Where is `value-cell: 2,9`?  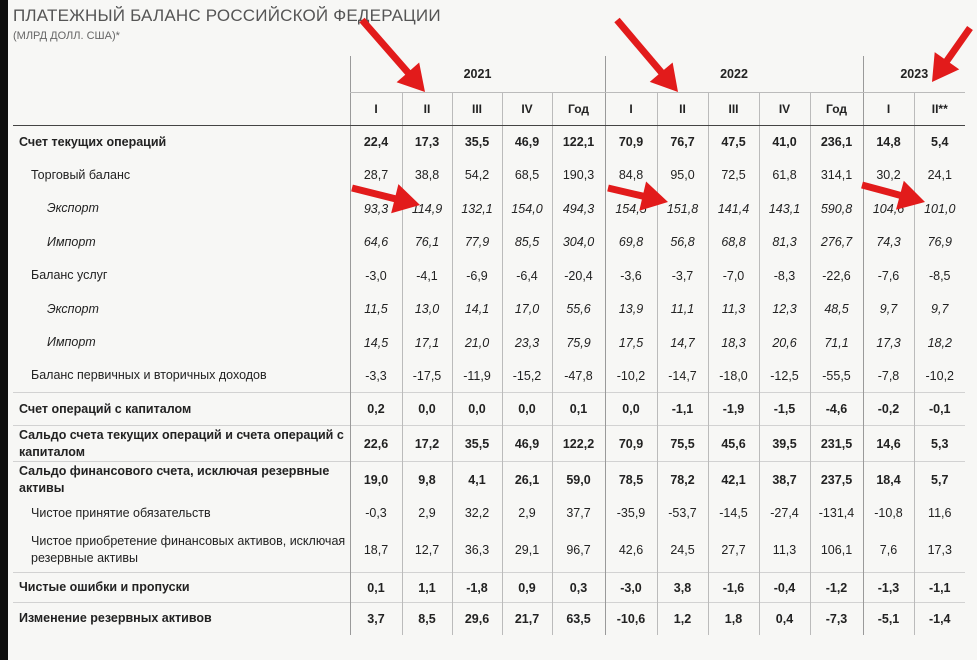 value-cell: 2,9 is located at coordinates (426, 513).